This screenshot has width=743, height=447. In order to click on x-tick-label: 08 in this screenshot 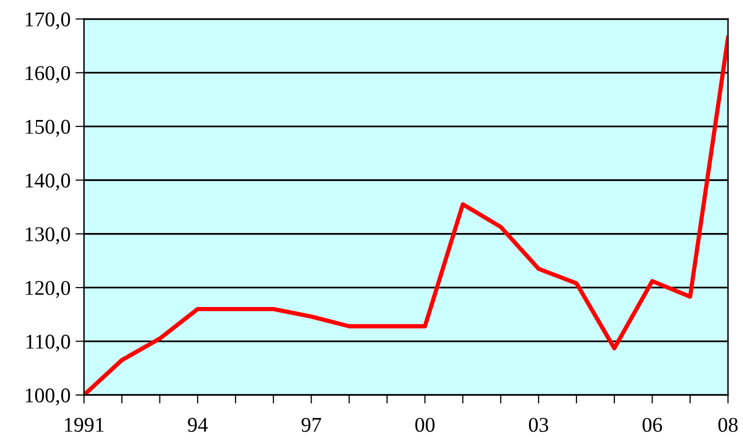, I will do `click(728, 425)`.